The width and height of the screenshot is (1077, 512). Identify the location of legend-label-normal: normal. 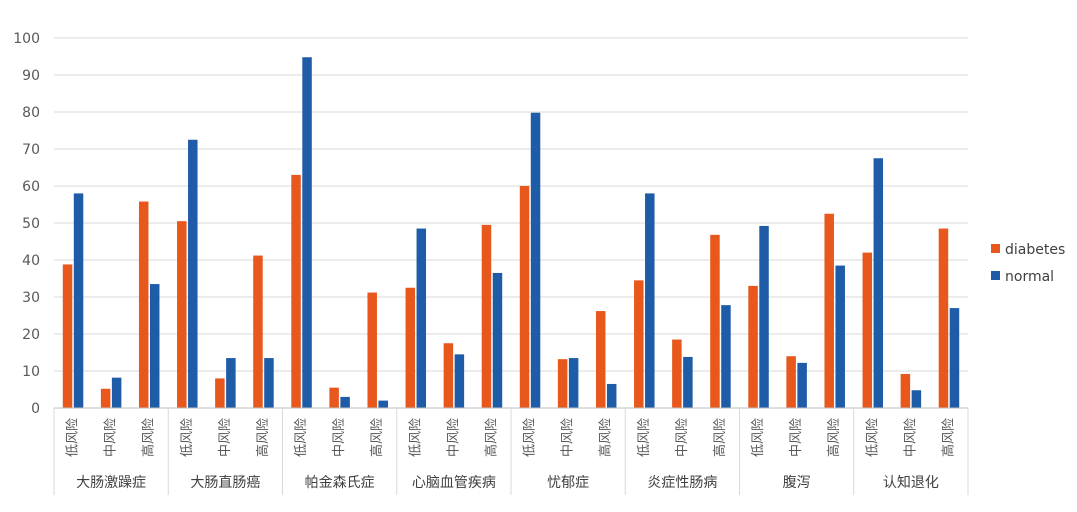
(1029, 277).